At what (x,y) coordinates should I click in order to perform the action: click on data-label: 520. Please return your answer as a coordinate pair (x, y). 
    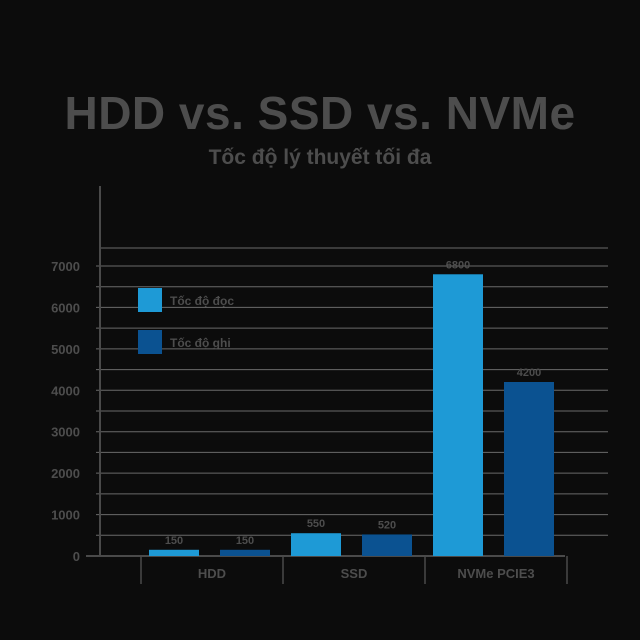
    Looking at the image, I should click on (387, 525).